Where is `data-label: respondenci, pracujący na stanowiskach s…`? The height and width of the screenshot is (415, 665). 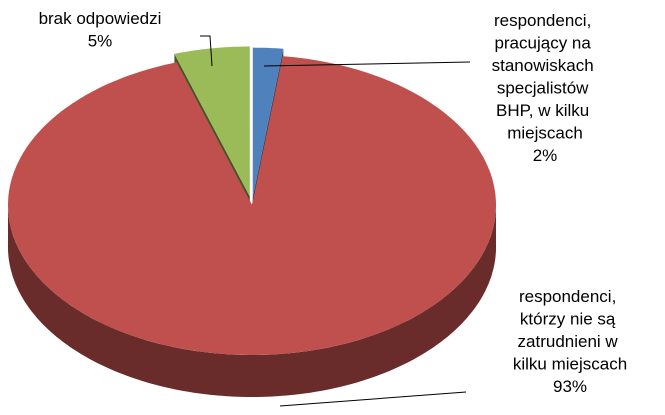 data-label: respondenci, pracujący na stanowiskach s… is located at coordinates (545, 77).